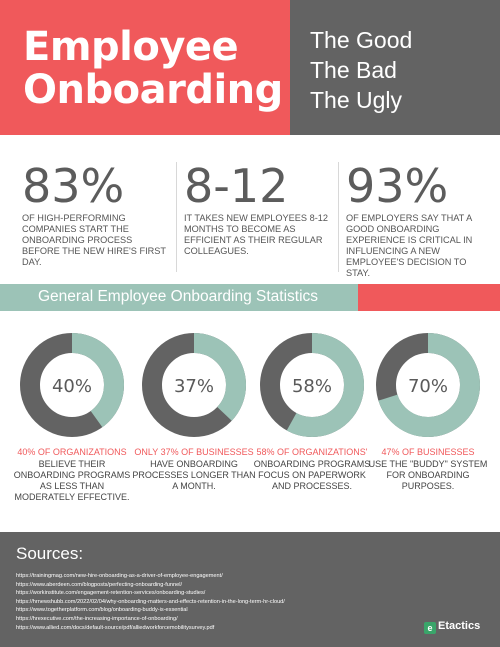 This screenshot has width=500, height=647. I want to click on donut-label: 40%, so click(72, 386).